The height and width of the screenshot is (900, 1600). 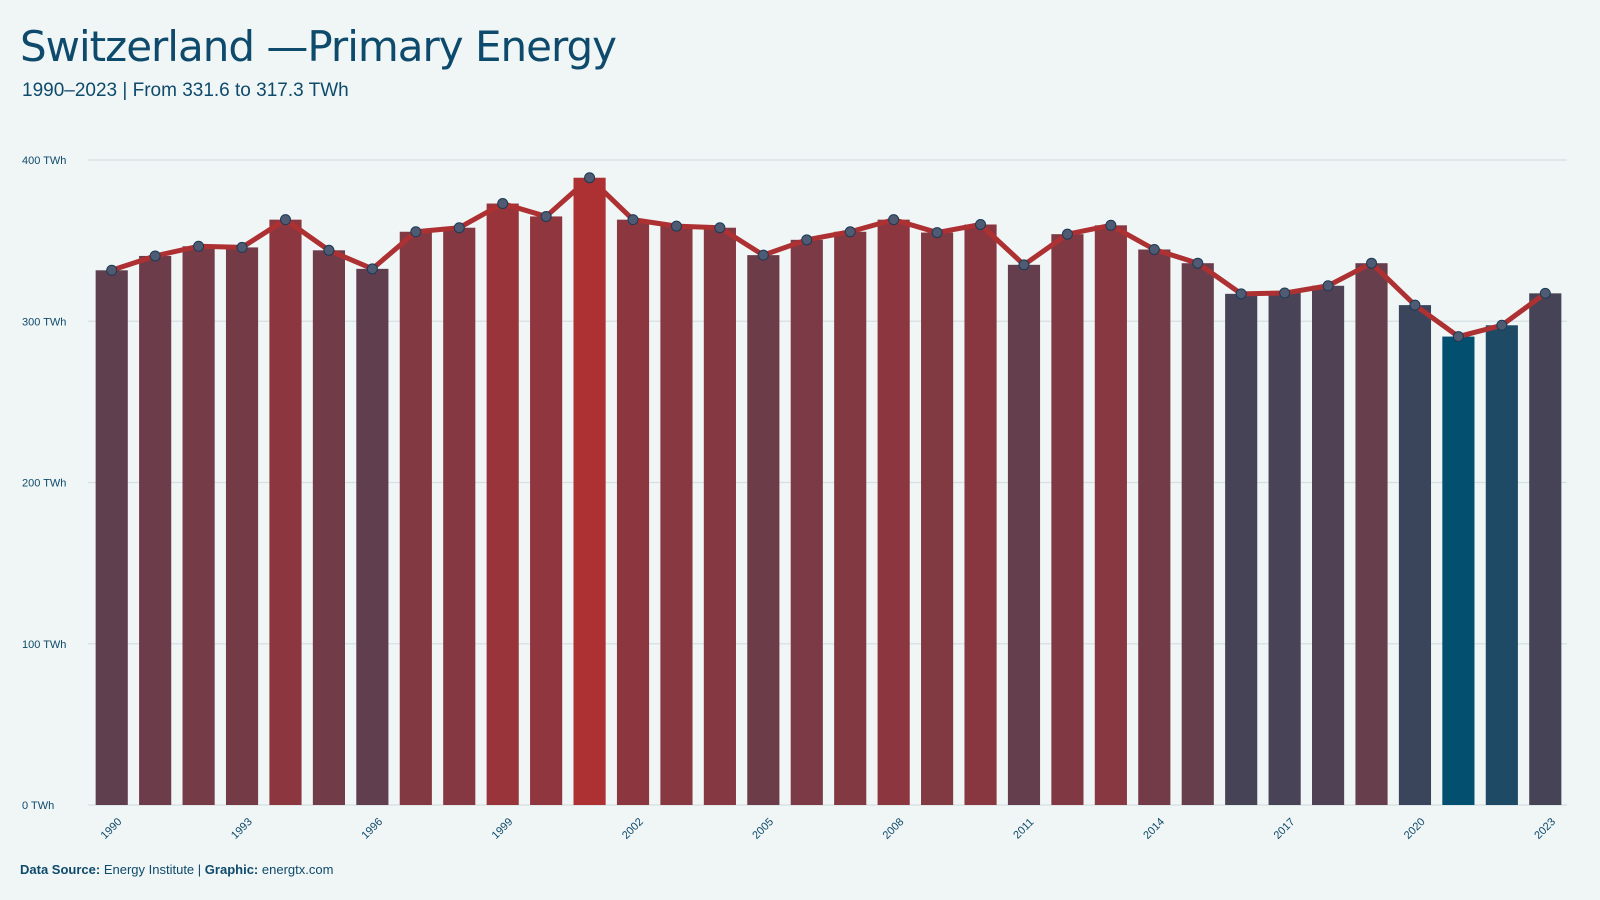 I want to click on x-tick-label: 1999, so click(x=503, y=829).